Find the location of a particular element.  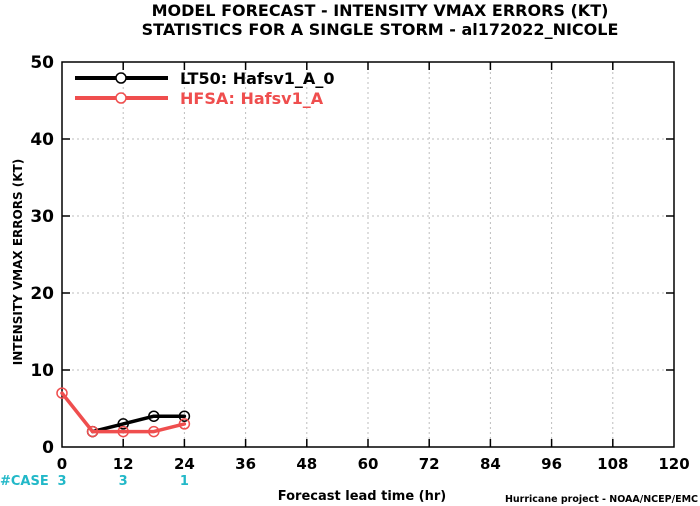

x-tick-label: 96 is located at coordinates (551, 464).